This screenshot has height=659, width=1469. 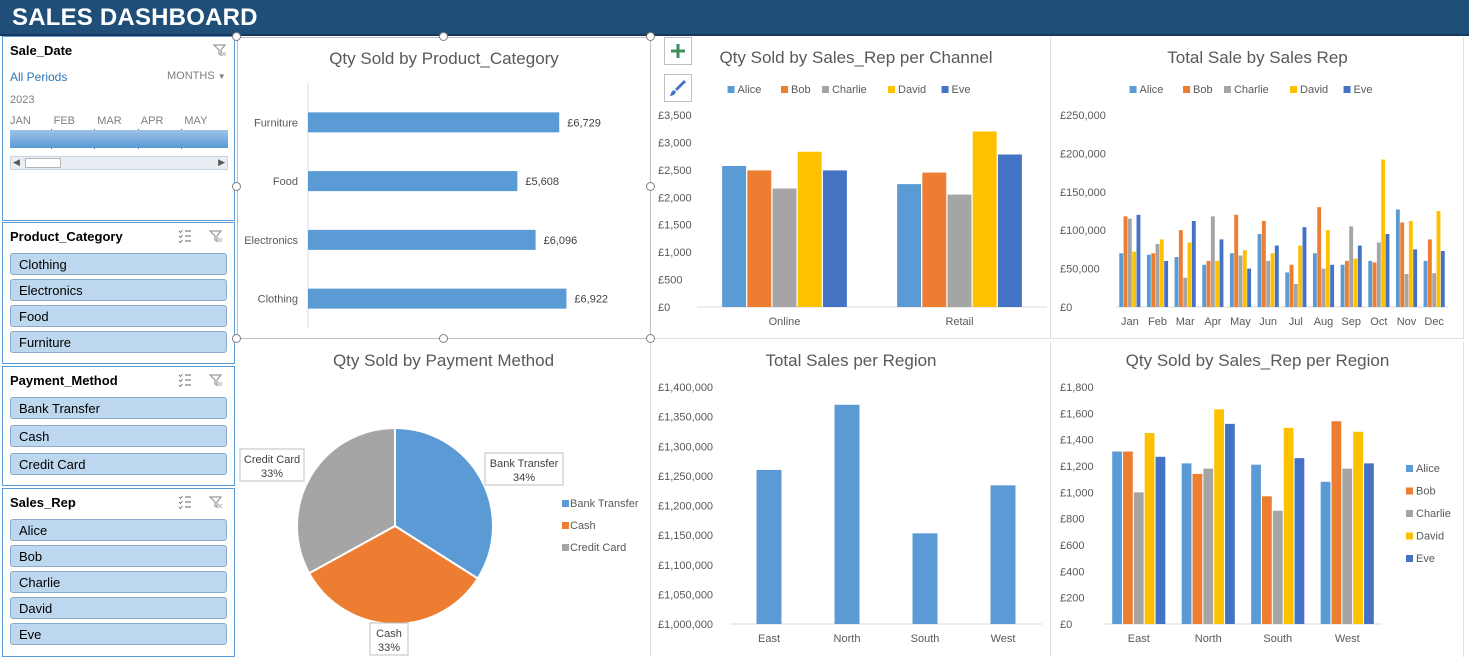 What do you see at coordinates (685, 388) in the screenshot?
I see `y-tick-label: £1,400,000` at bounding box center [685, 388].